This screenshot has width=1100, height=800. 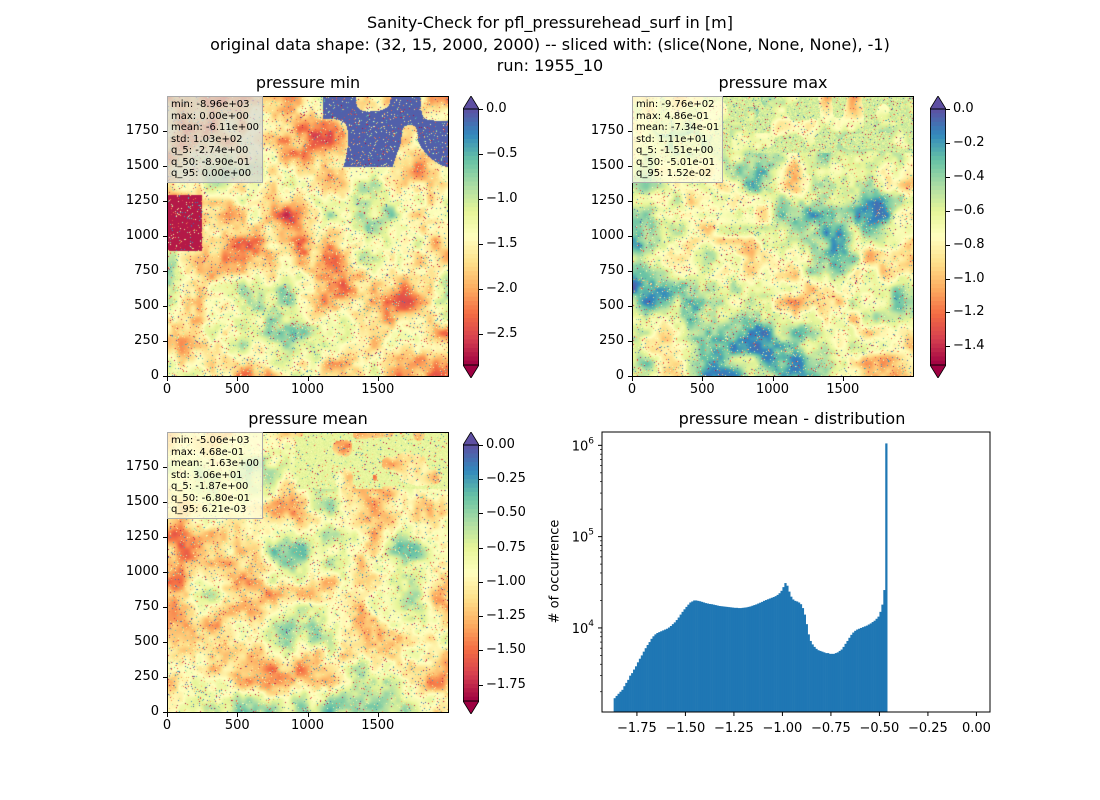 What do you see at coordinates (963, 108) in the screenshot?
I see `colorbar-tick-label: 0.0` at bounding box center [963, 108].